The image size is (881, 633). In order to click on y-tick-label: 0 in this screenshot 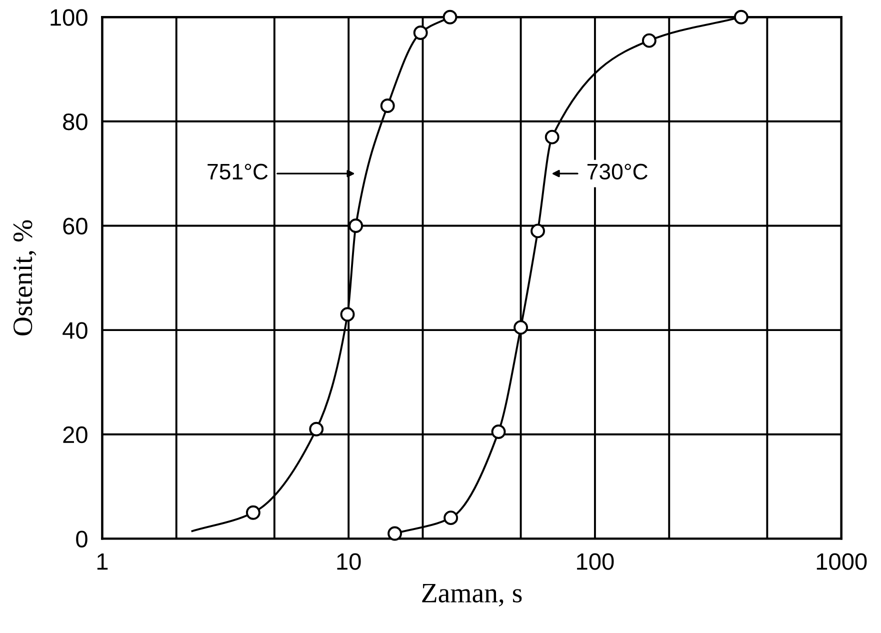, I will do `click(82, 539)`.